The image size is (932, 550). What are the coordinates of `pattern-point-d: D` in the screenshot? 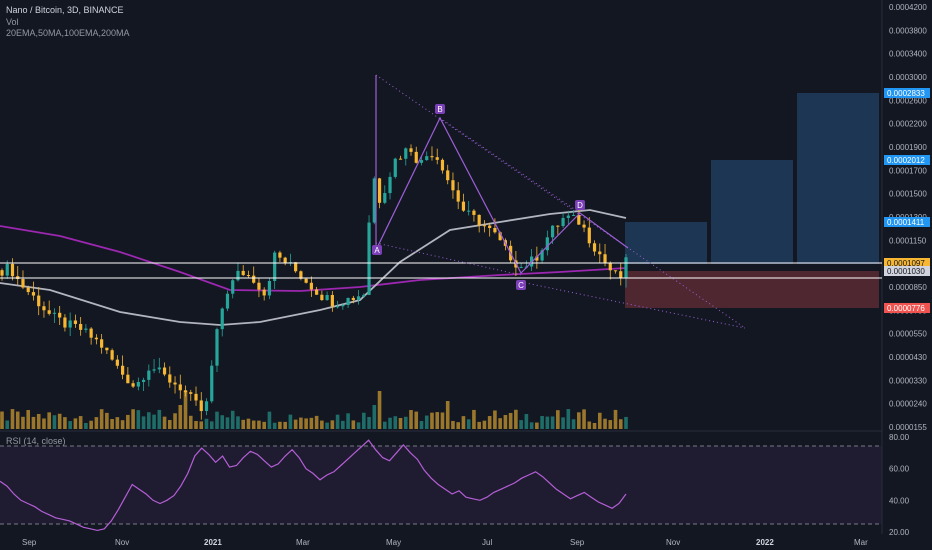 It's located at (580, 205).